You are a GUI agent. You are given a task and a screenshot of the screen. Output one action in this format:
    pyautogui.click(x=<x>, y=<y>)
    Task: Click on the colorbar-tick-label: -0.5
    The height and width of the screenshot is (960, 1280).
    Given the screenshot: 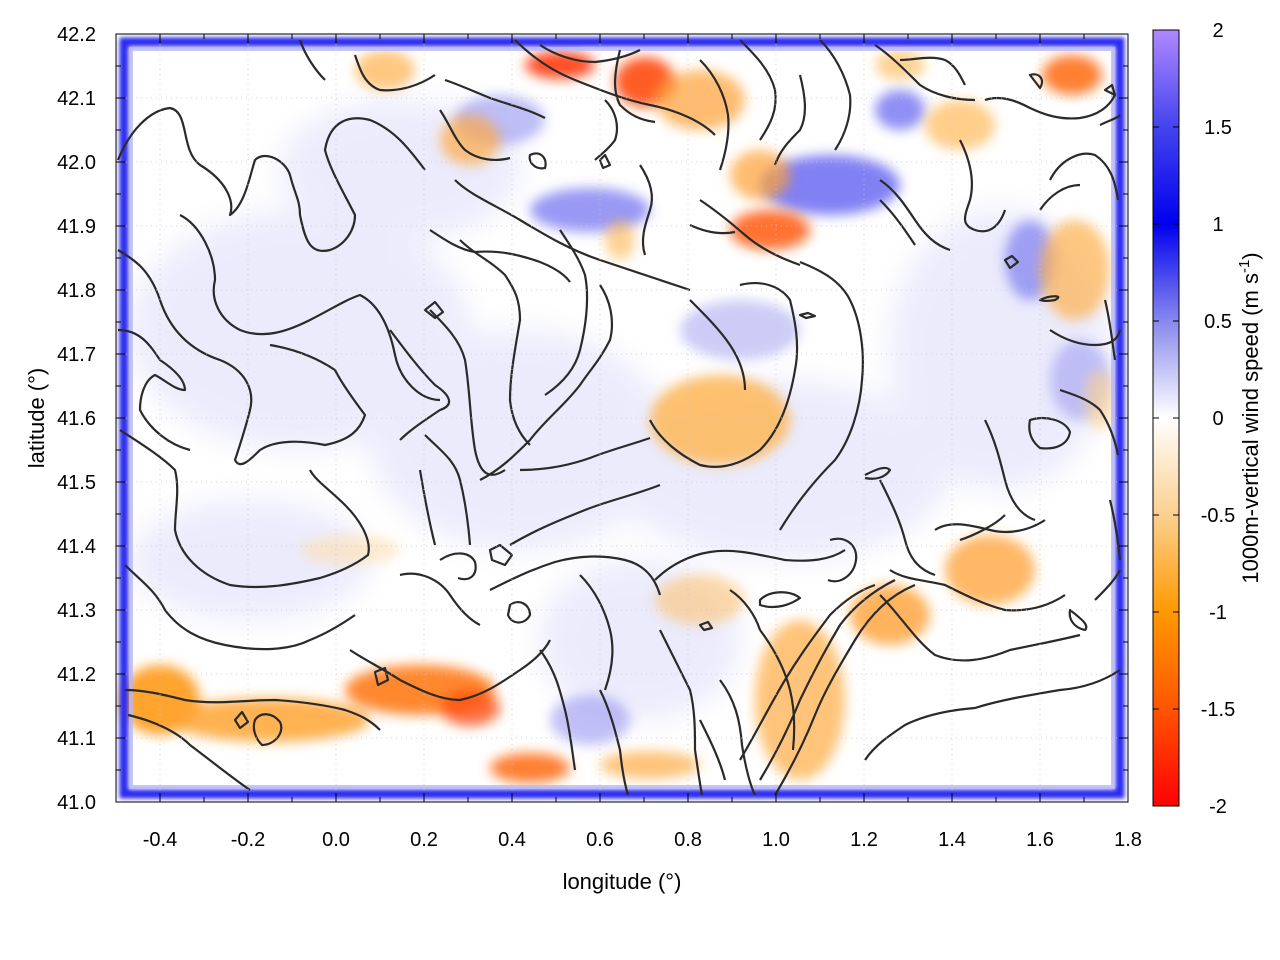 What is the action you would take?
    pyautogui.click(x=1218, y=516)
    